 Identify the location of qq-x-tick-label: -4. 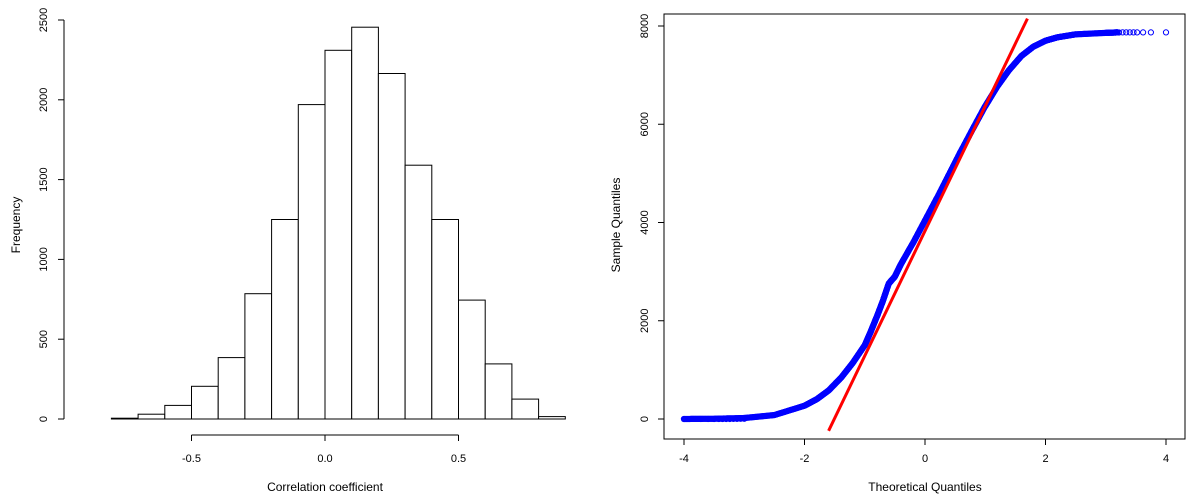
(684, 459).